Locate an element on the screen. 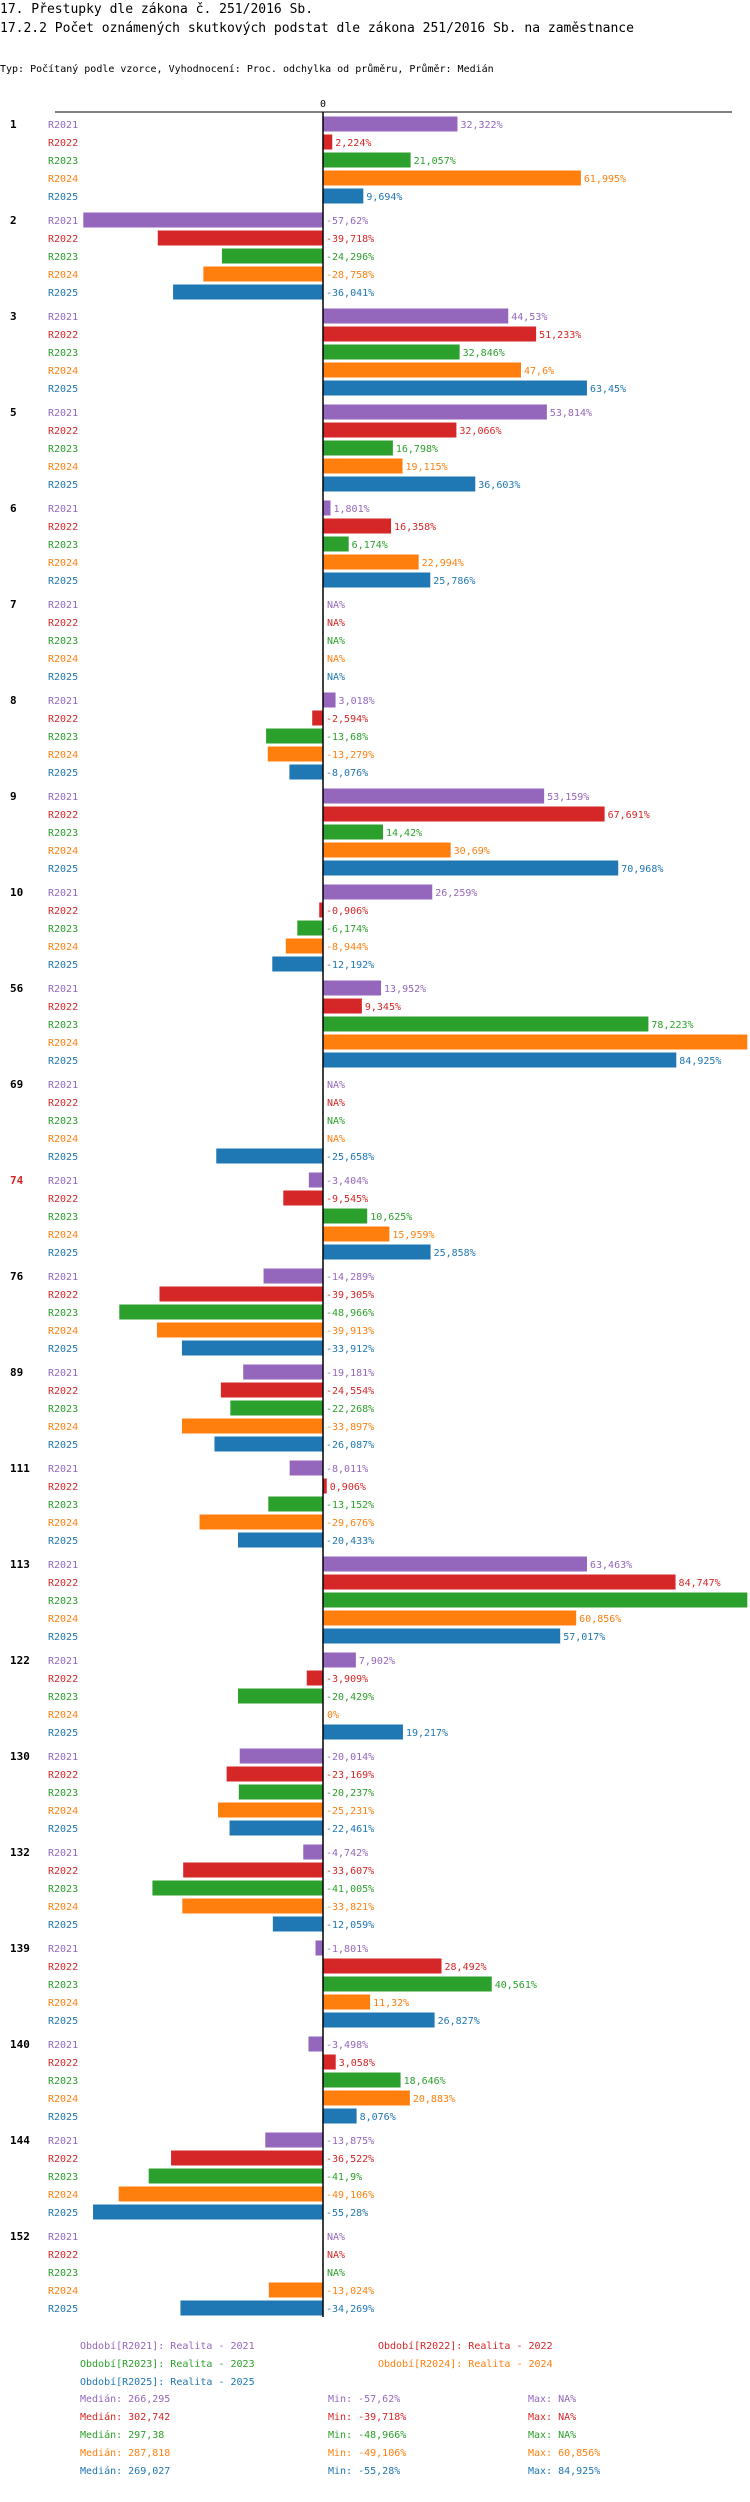 The height and width of the screenshot is (2502, 750). data-label: 84,925% is located at coordinates (700, 1061).